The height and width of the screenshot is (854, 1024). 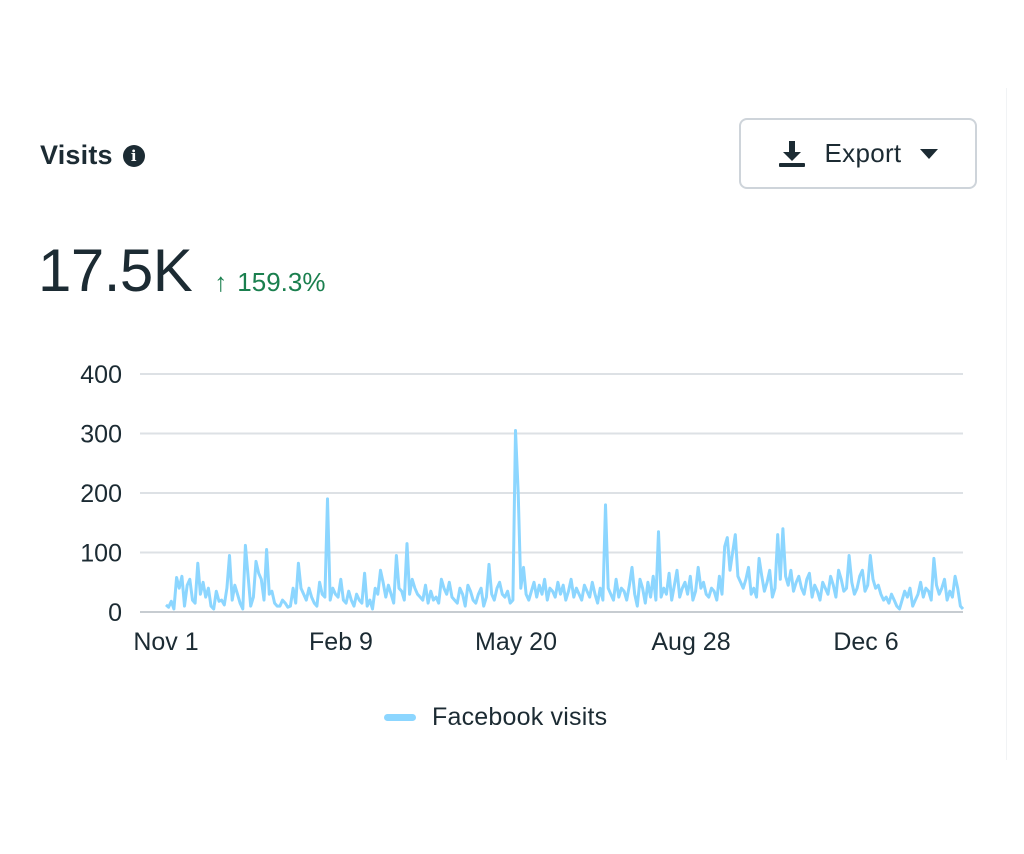 I want to click on chart-legend: Facebook visits, so click(x=495, y=717).